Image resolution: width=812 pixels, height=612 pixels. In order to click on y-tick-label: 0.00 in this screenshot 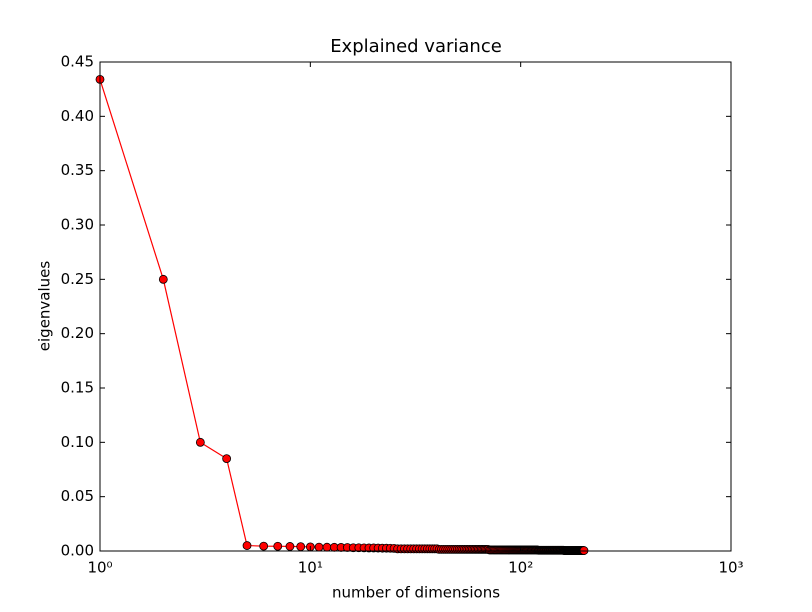, I will do `click(77, 551)`.